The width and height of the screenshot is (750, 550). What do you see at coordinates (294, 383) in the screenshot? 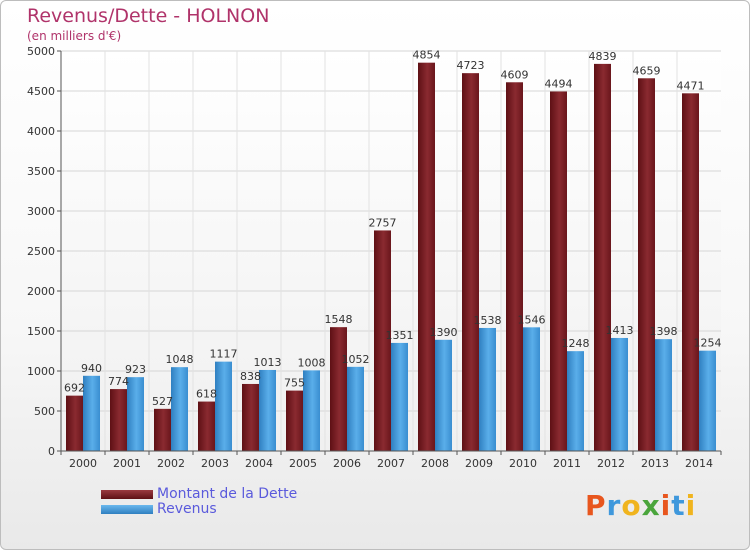
I see `data-label: 755` at bounding box center [294, 383].